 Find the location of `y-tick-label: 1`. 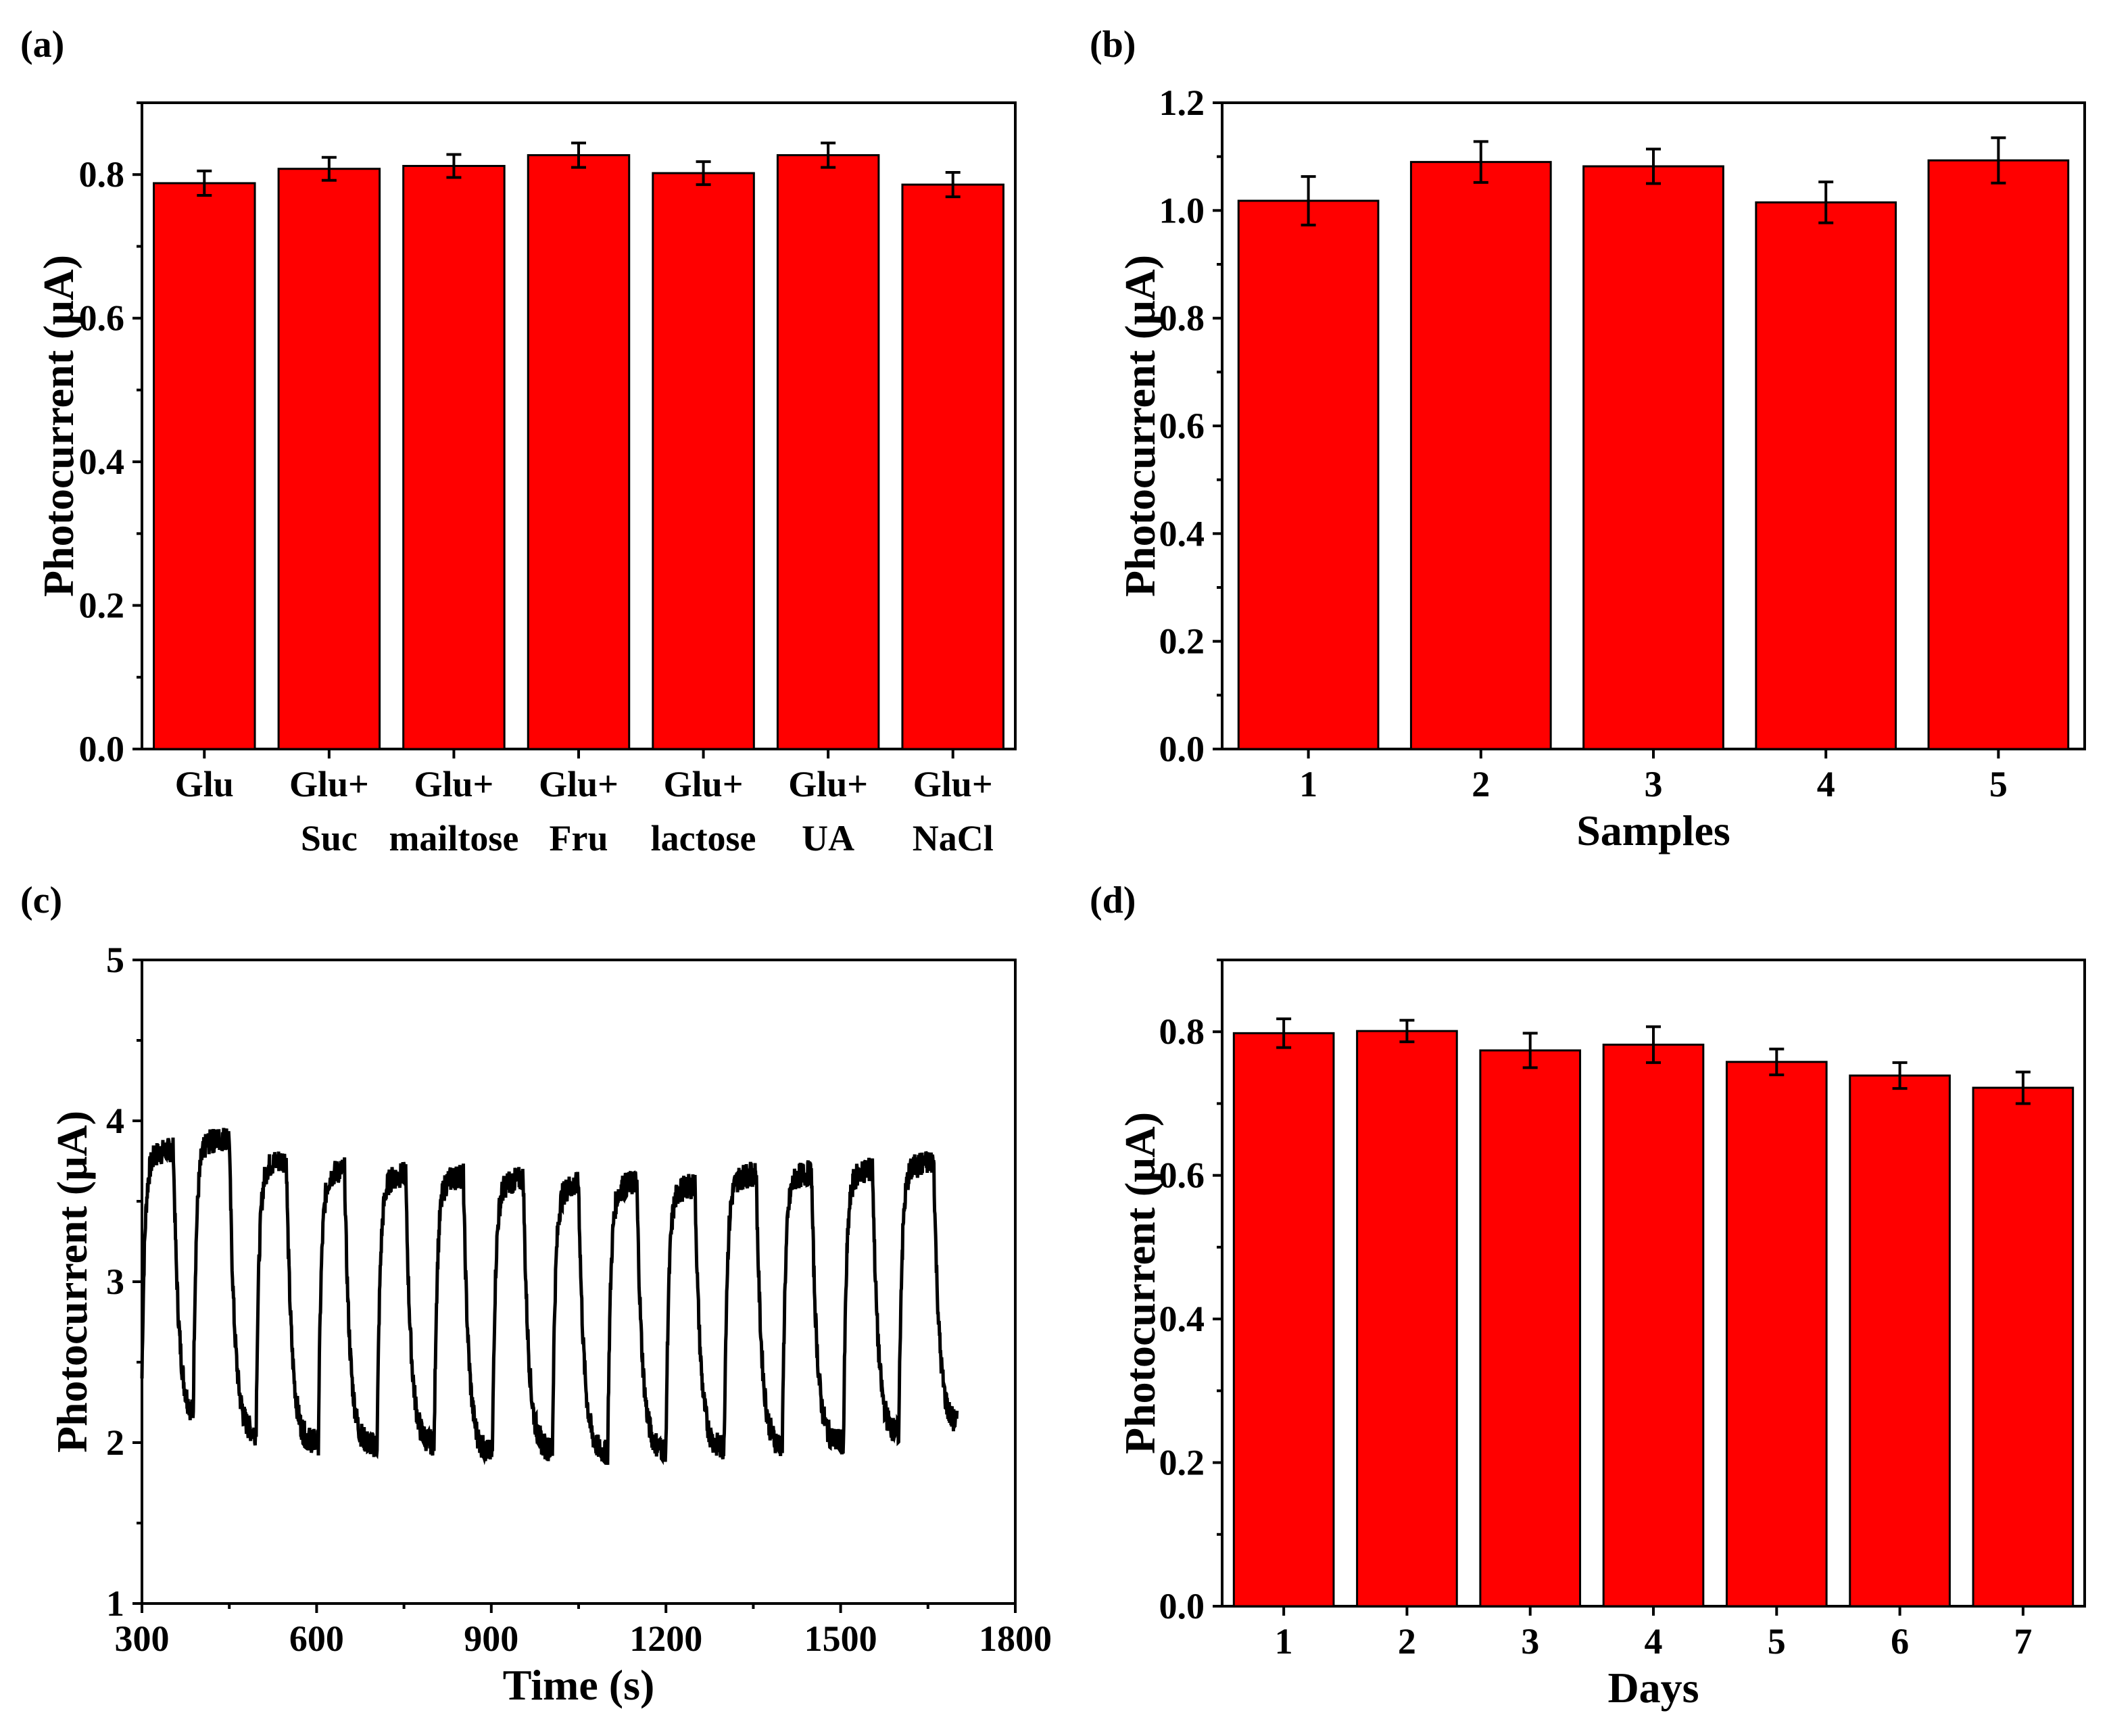

y-tick-label: 1 is located at coordinates (115, 1603).